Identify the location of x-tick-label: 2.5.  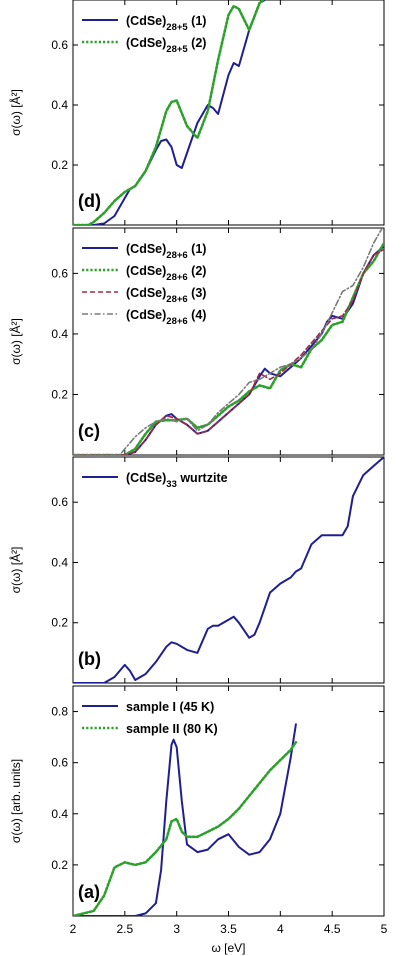
(124, 929).